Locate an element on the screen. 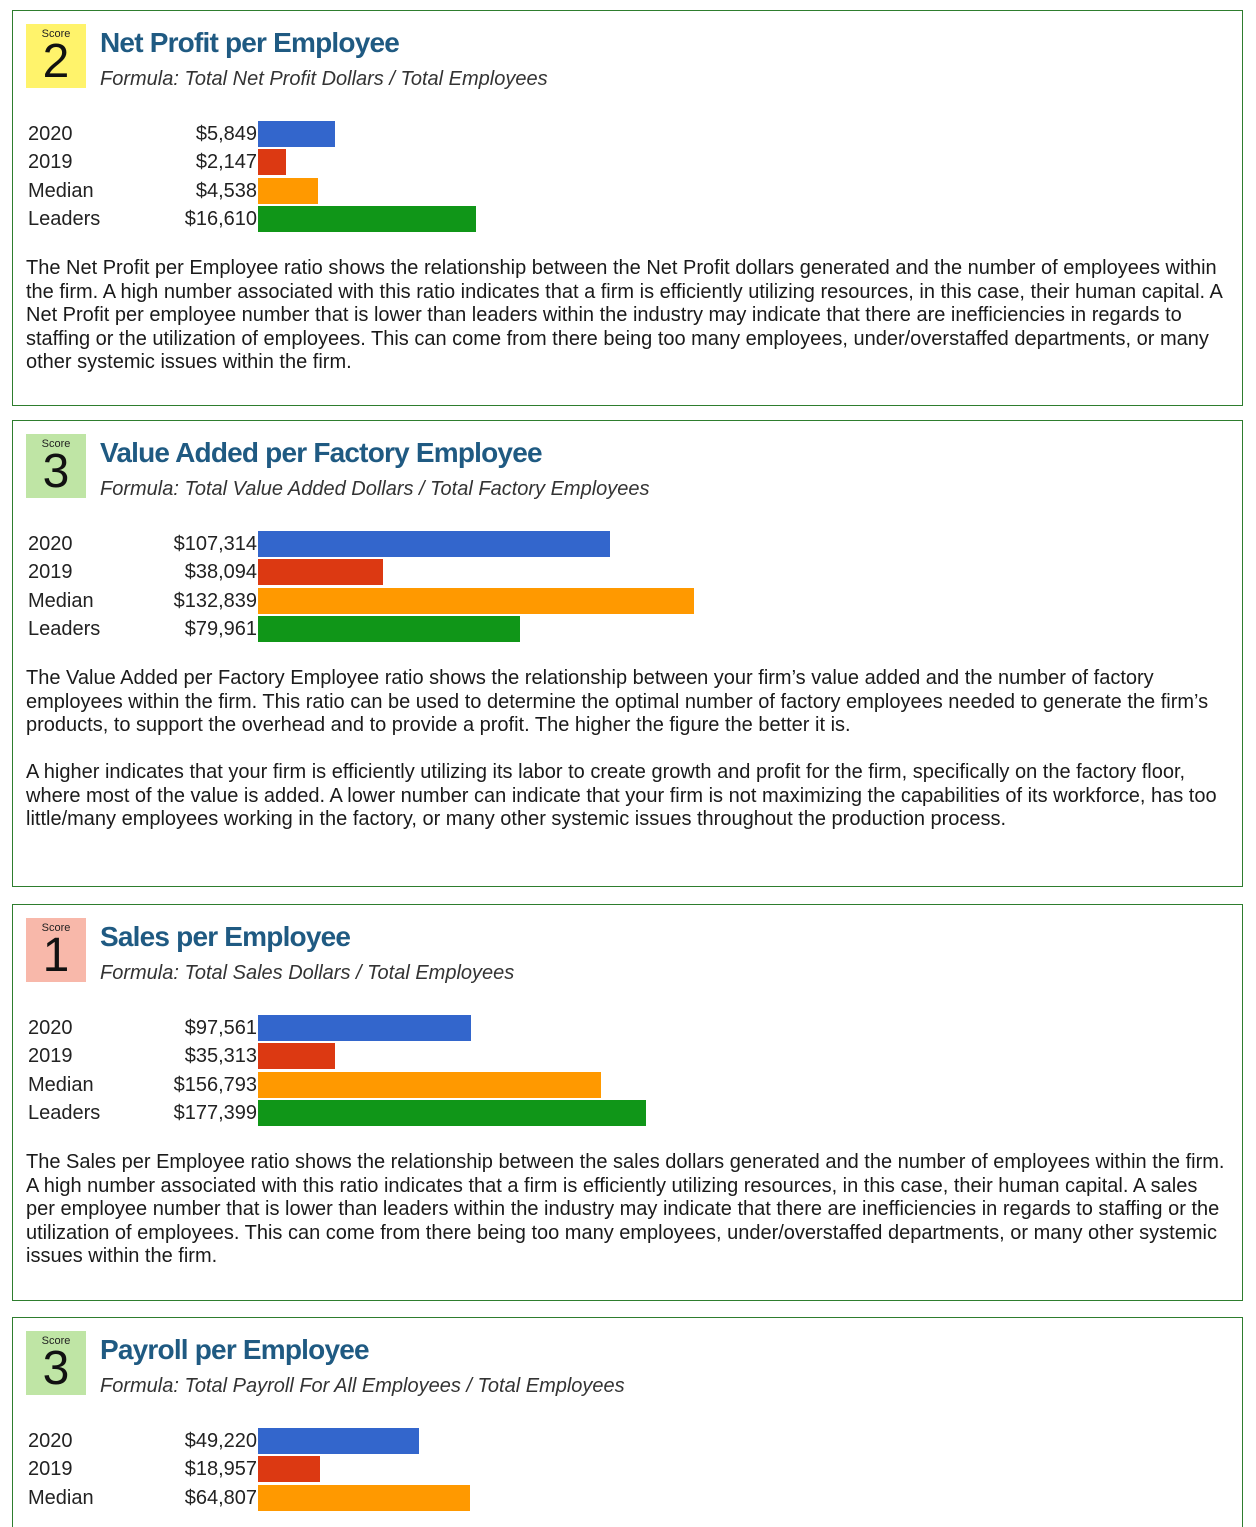 The width and height of the screenshot is (1256, 1527). bar-row: Leaders $177,399 is located at coordinates (627, 1113).